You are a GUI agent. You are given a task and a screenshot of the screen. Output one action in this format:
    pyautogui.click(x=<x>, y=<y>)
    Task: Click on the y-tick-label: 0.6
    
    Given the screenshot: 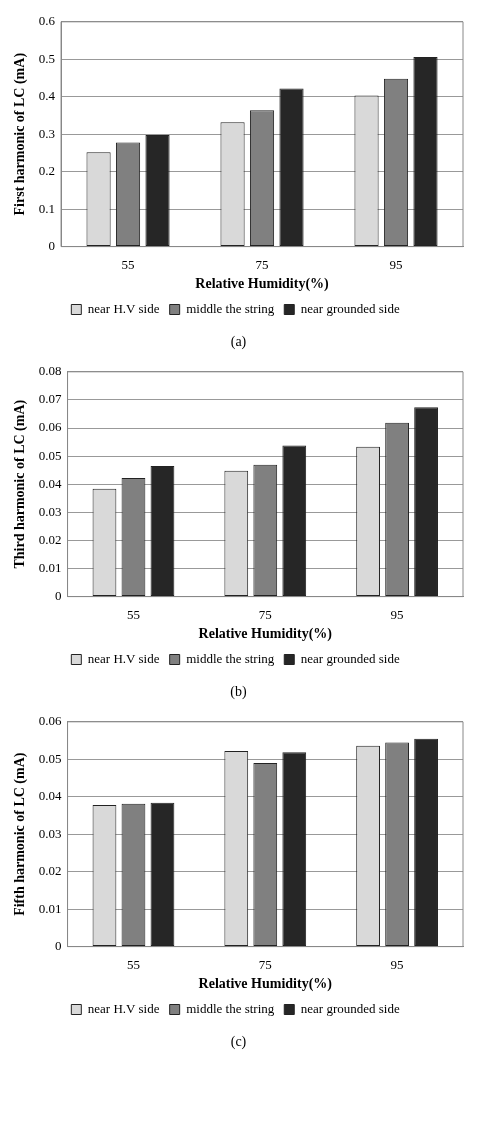 What is the action you would take?
    pyautogui.click(x=47, y=21)
    